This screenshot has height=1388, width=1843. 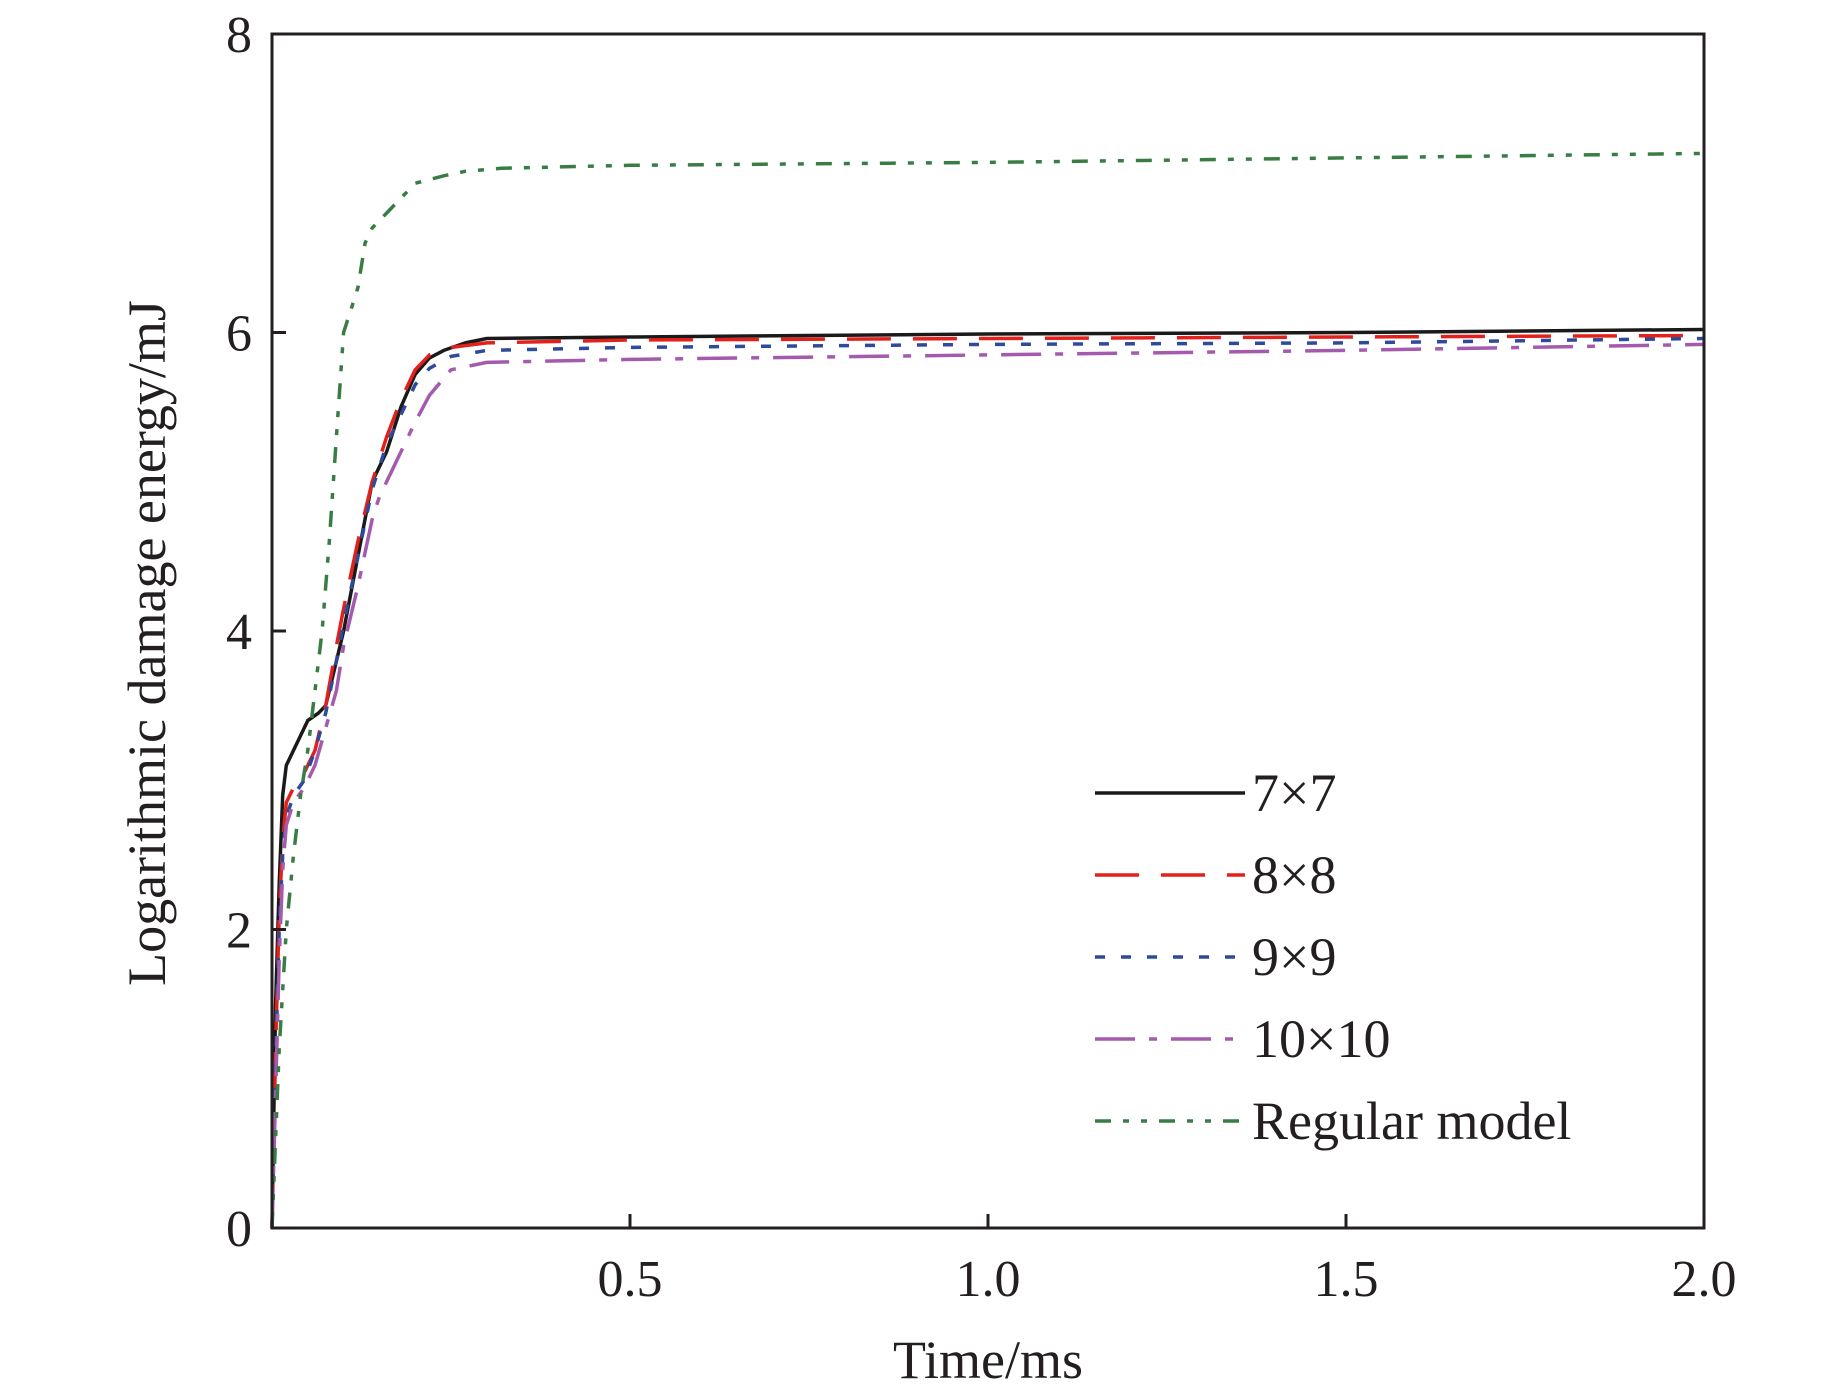 What do you see at coordinates (1294, 957) in the screenshot?
I see `legend-label-3: 9×9` at bounding box center [1294, 957].